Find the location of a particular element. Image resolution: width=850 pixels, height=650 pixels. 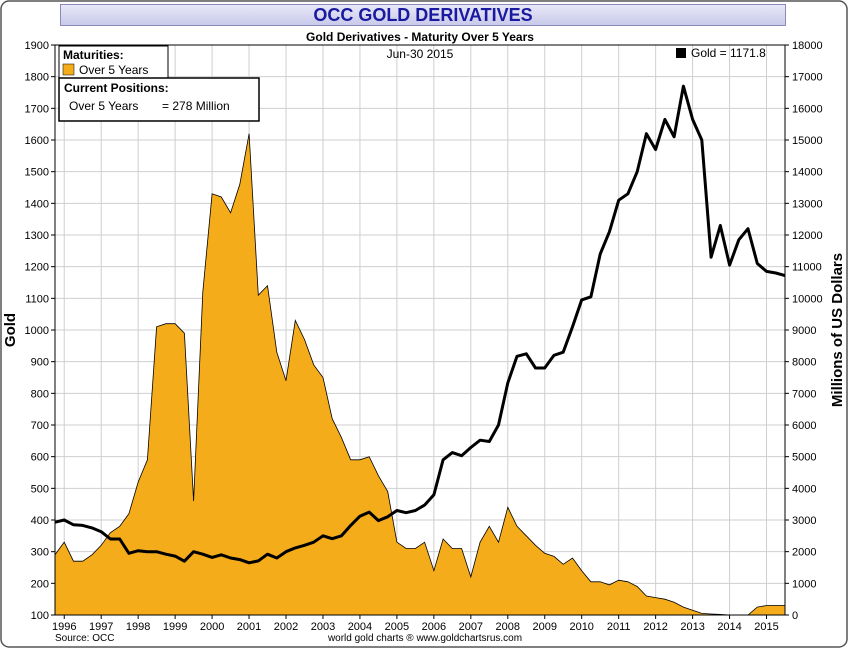

left-tick-label: 1500 is located at coordinates (37, 173).